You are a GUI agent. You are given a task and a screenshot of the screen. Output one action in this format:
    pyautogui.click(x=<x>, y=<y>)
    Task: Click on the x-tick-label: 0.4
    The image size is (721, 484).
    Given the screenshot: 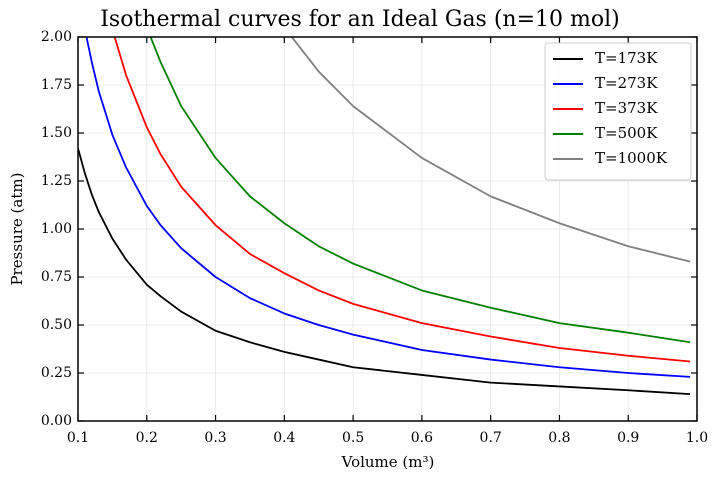 What is the action you would take?
    pyautogui.click(x=284, y=438)
    